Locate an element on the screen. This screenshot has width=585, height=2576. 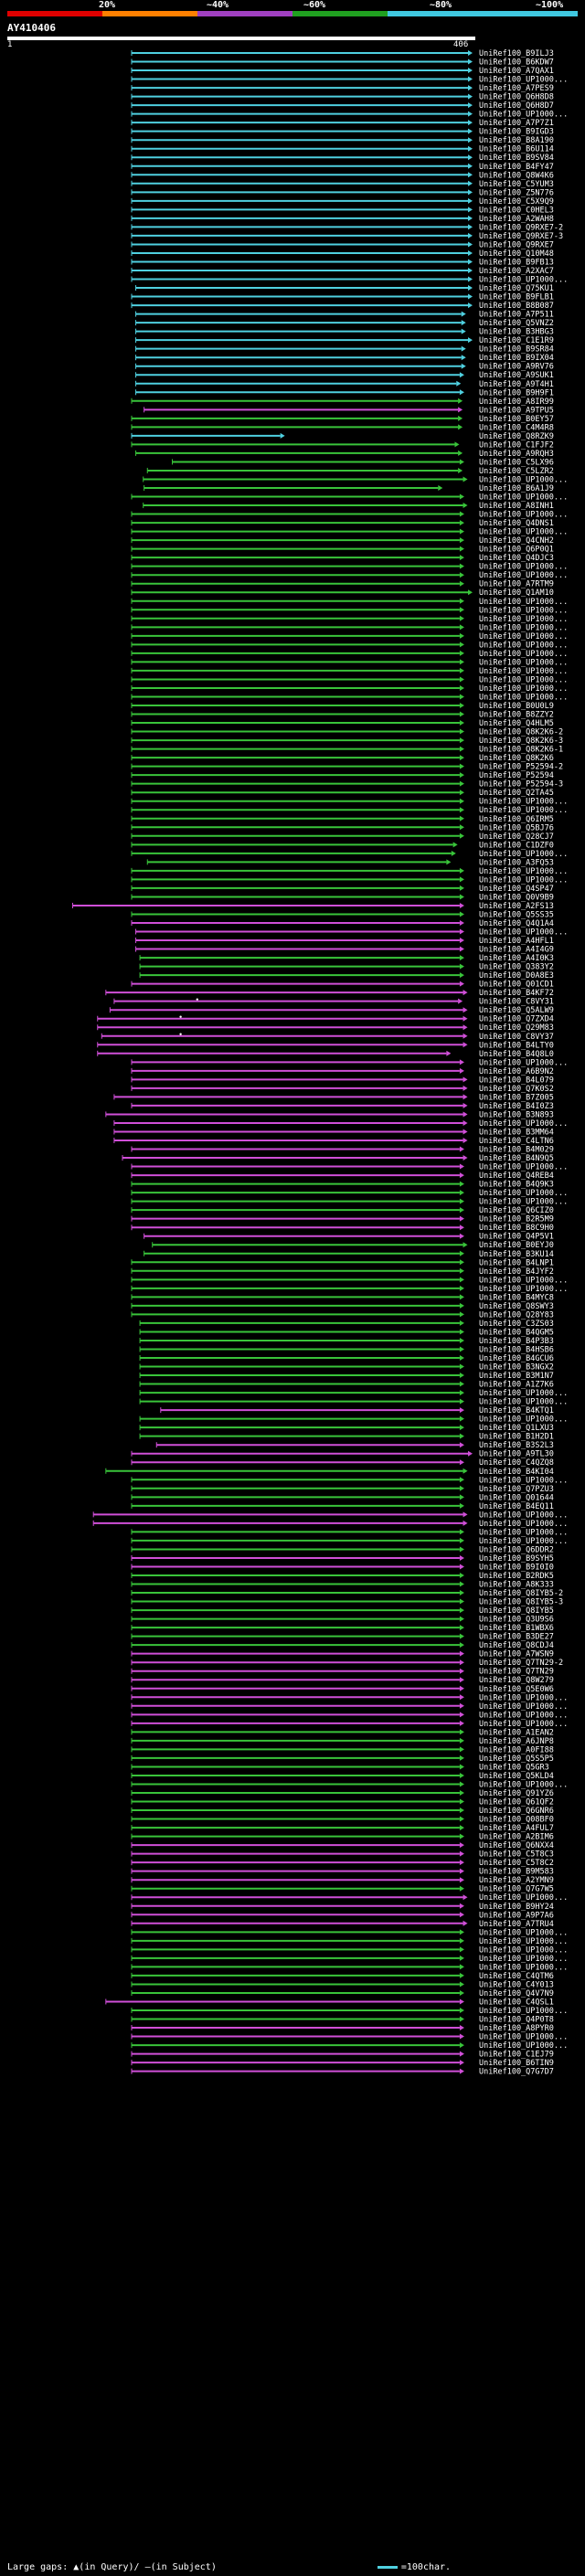
hit-label: UniRef100_B9ILJ3 is located at coordinates (516, 53).